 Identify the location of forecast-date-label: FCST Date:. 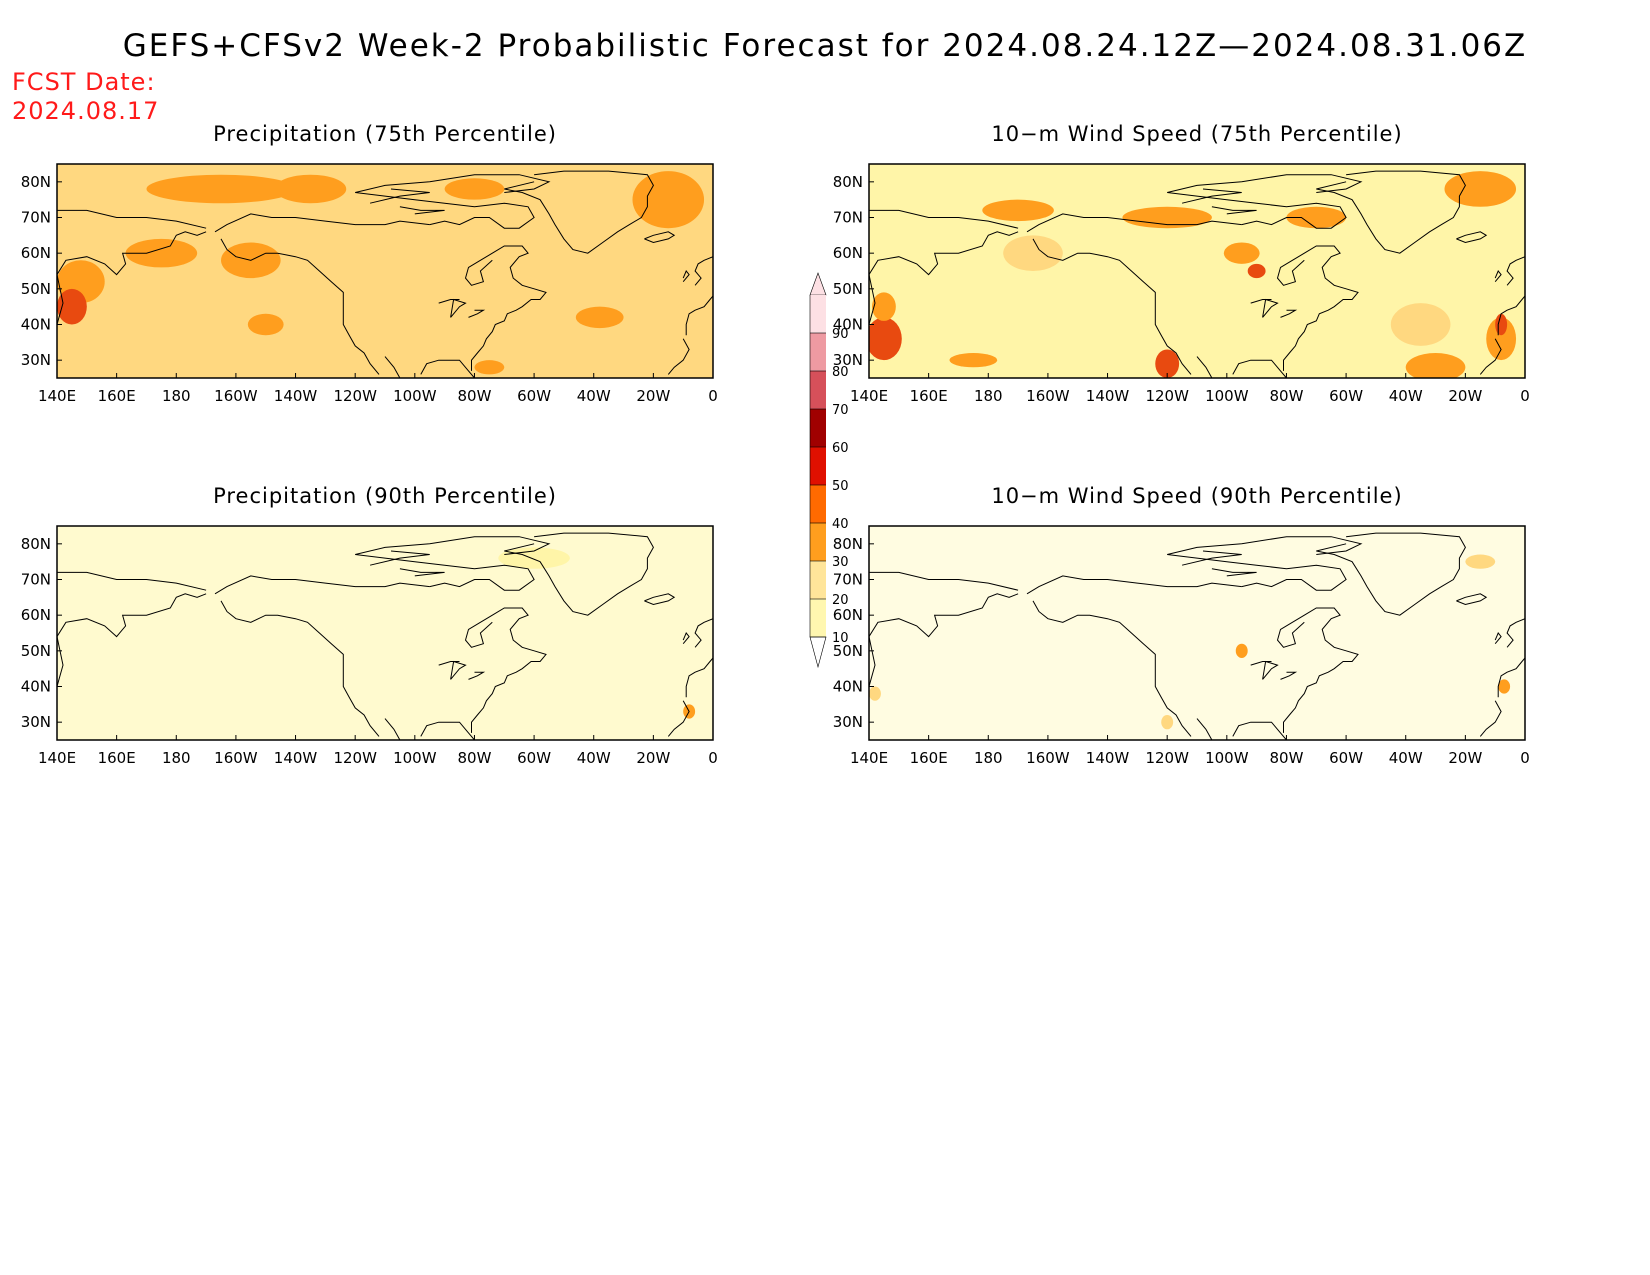
(84, 82).